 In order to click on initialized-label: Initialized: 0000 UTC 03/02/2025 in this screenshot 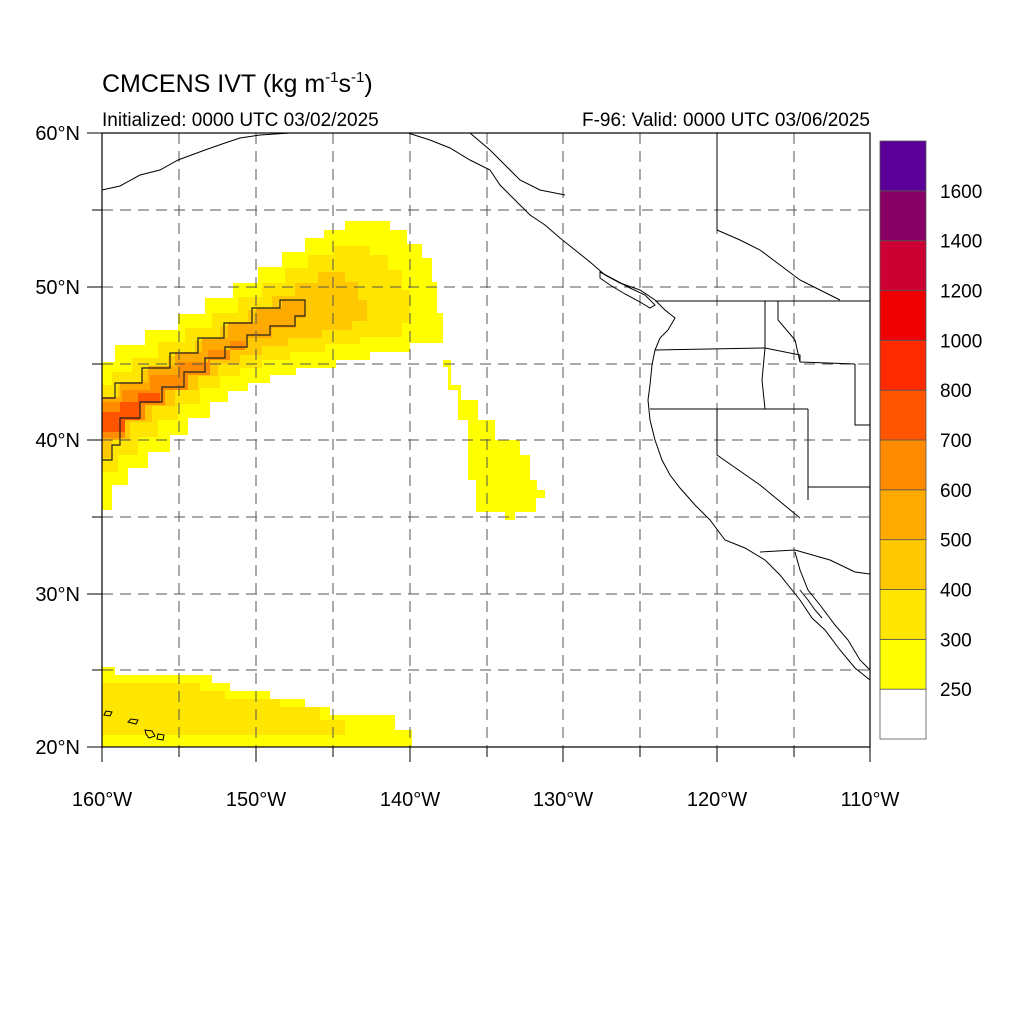, I will do `click(240, 120)`.